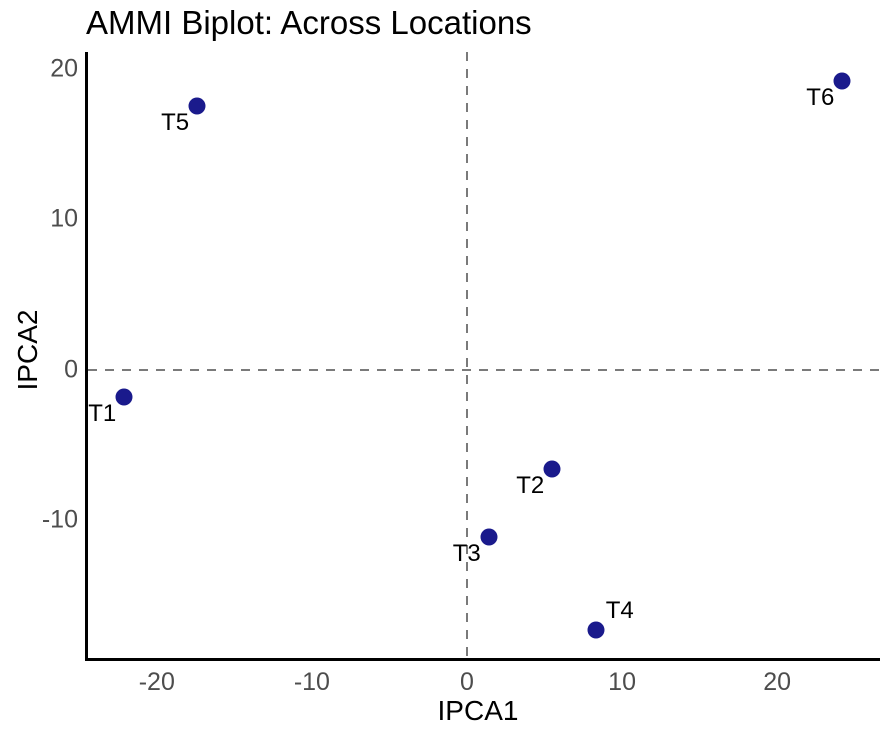 This screenshot has height=731, width=886. I want to click on y-tick-label: 0, so click(71, 369).